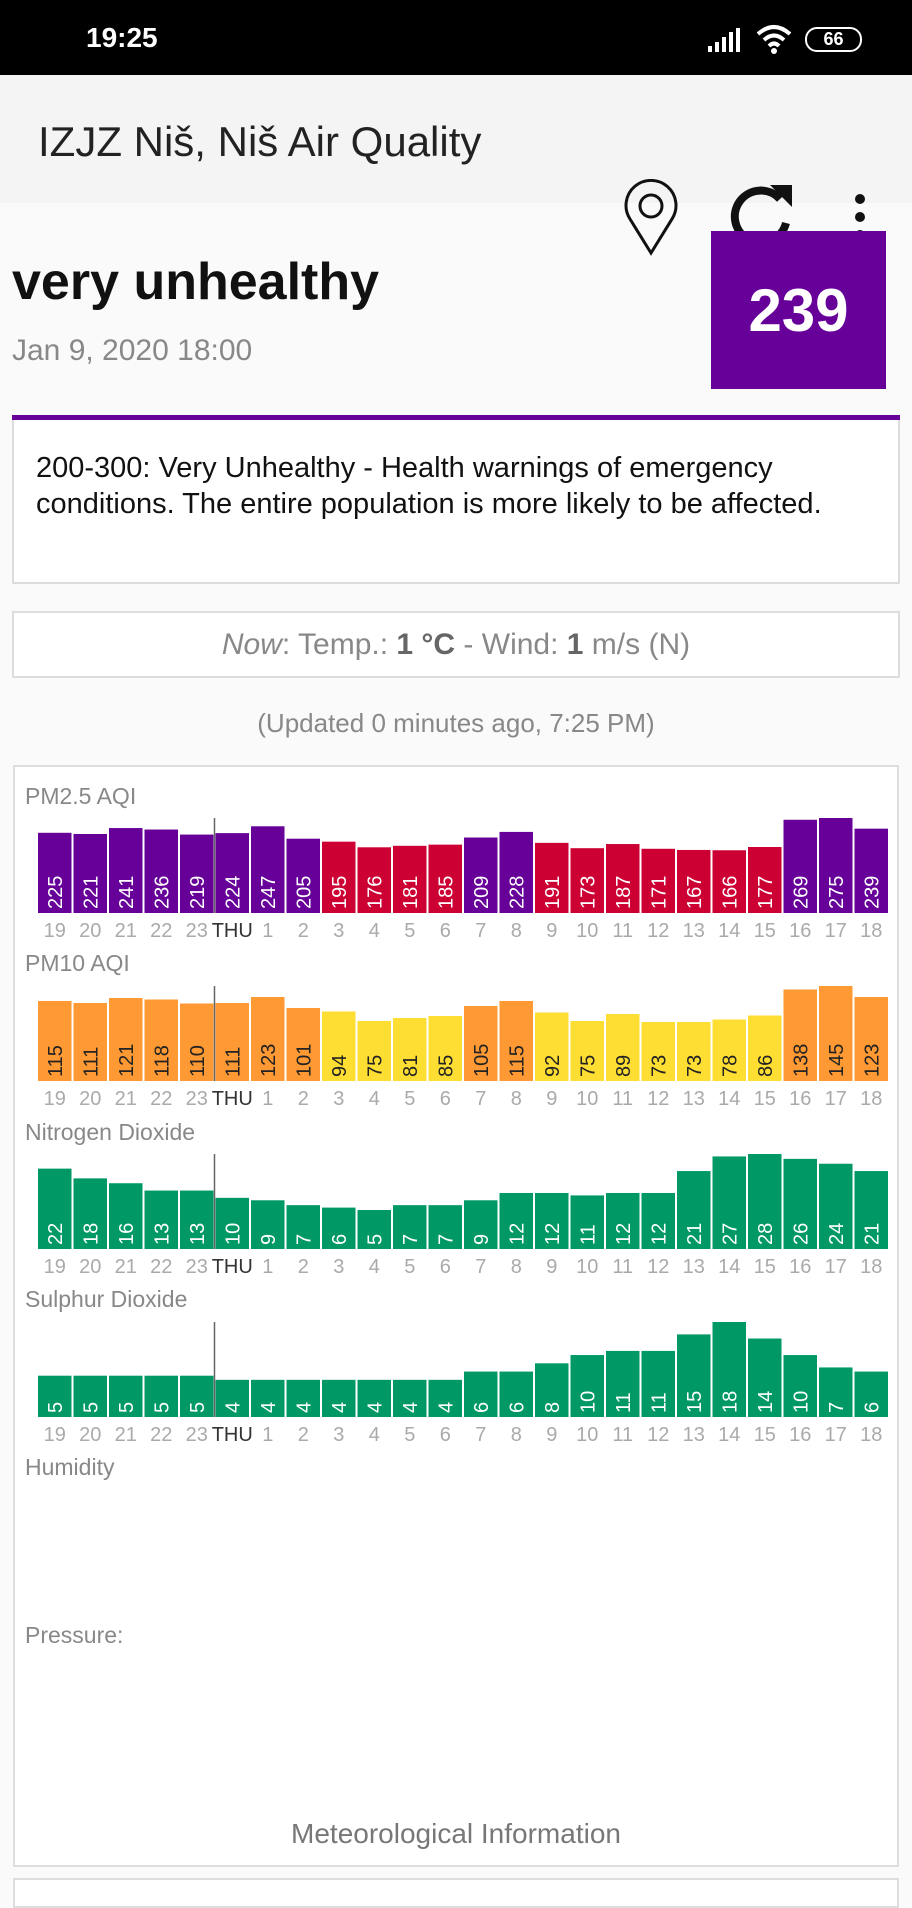 The height and width of the screenshot is (1908, 912). Describe the element at coordinates (304, 1239) in the screenshot. I see `bar-value-label: 7` at that location.